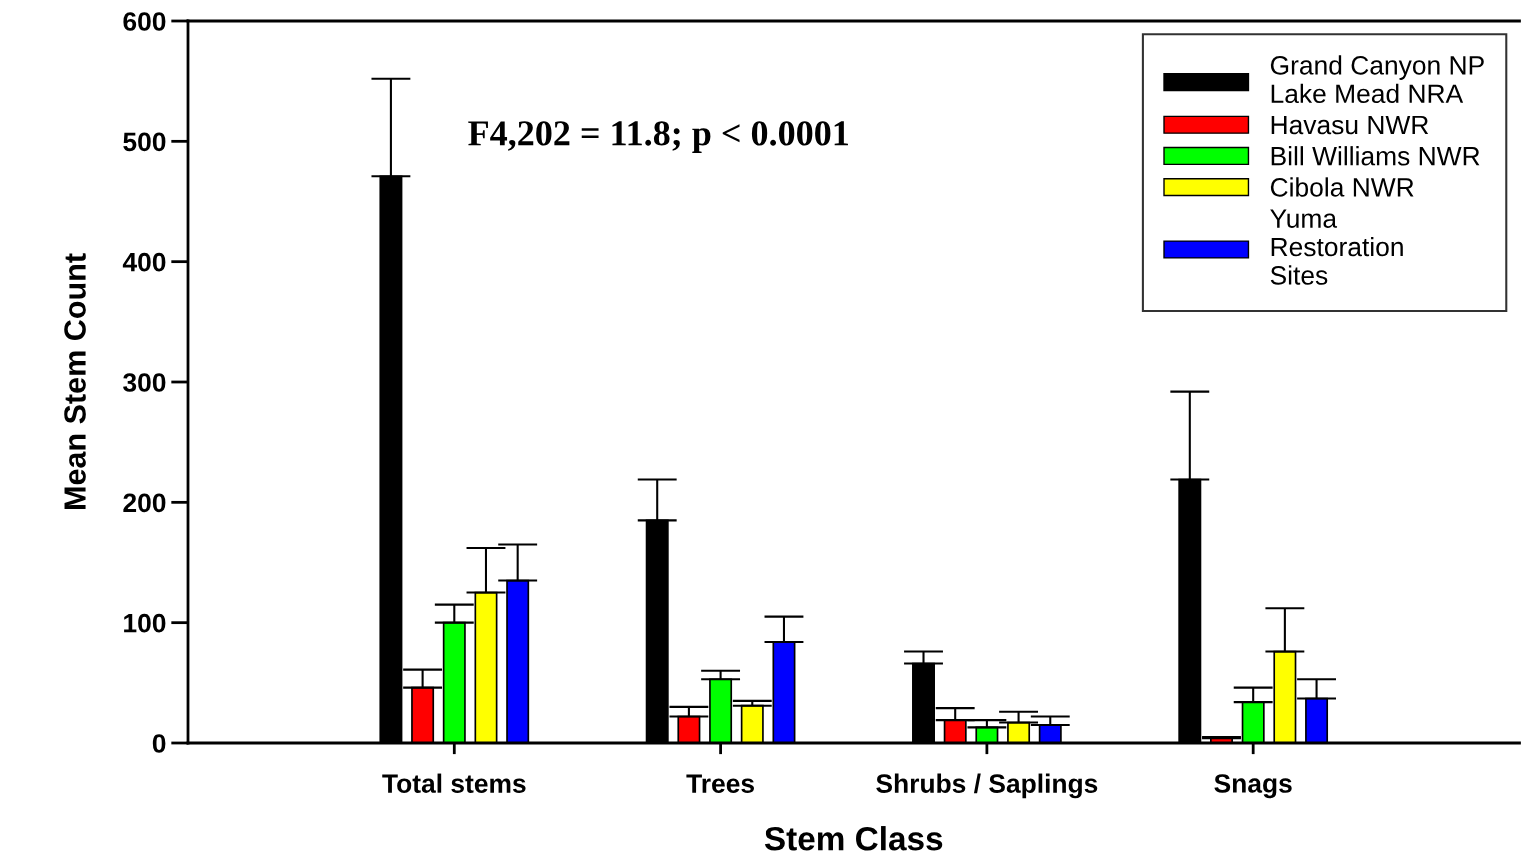  What do you see at coordinates (144, 142) in the screenshot?
I see `y-tick-label: 500` at bounding box center [144, 142].